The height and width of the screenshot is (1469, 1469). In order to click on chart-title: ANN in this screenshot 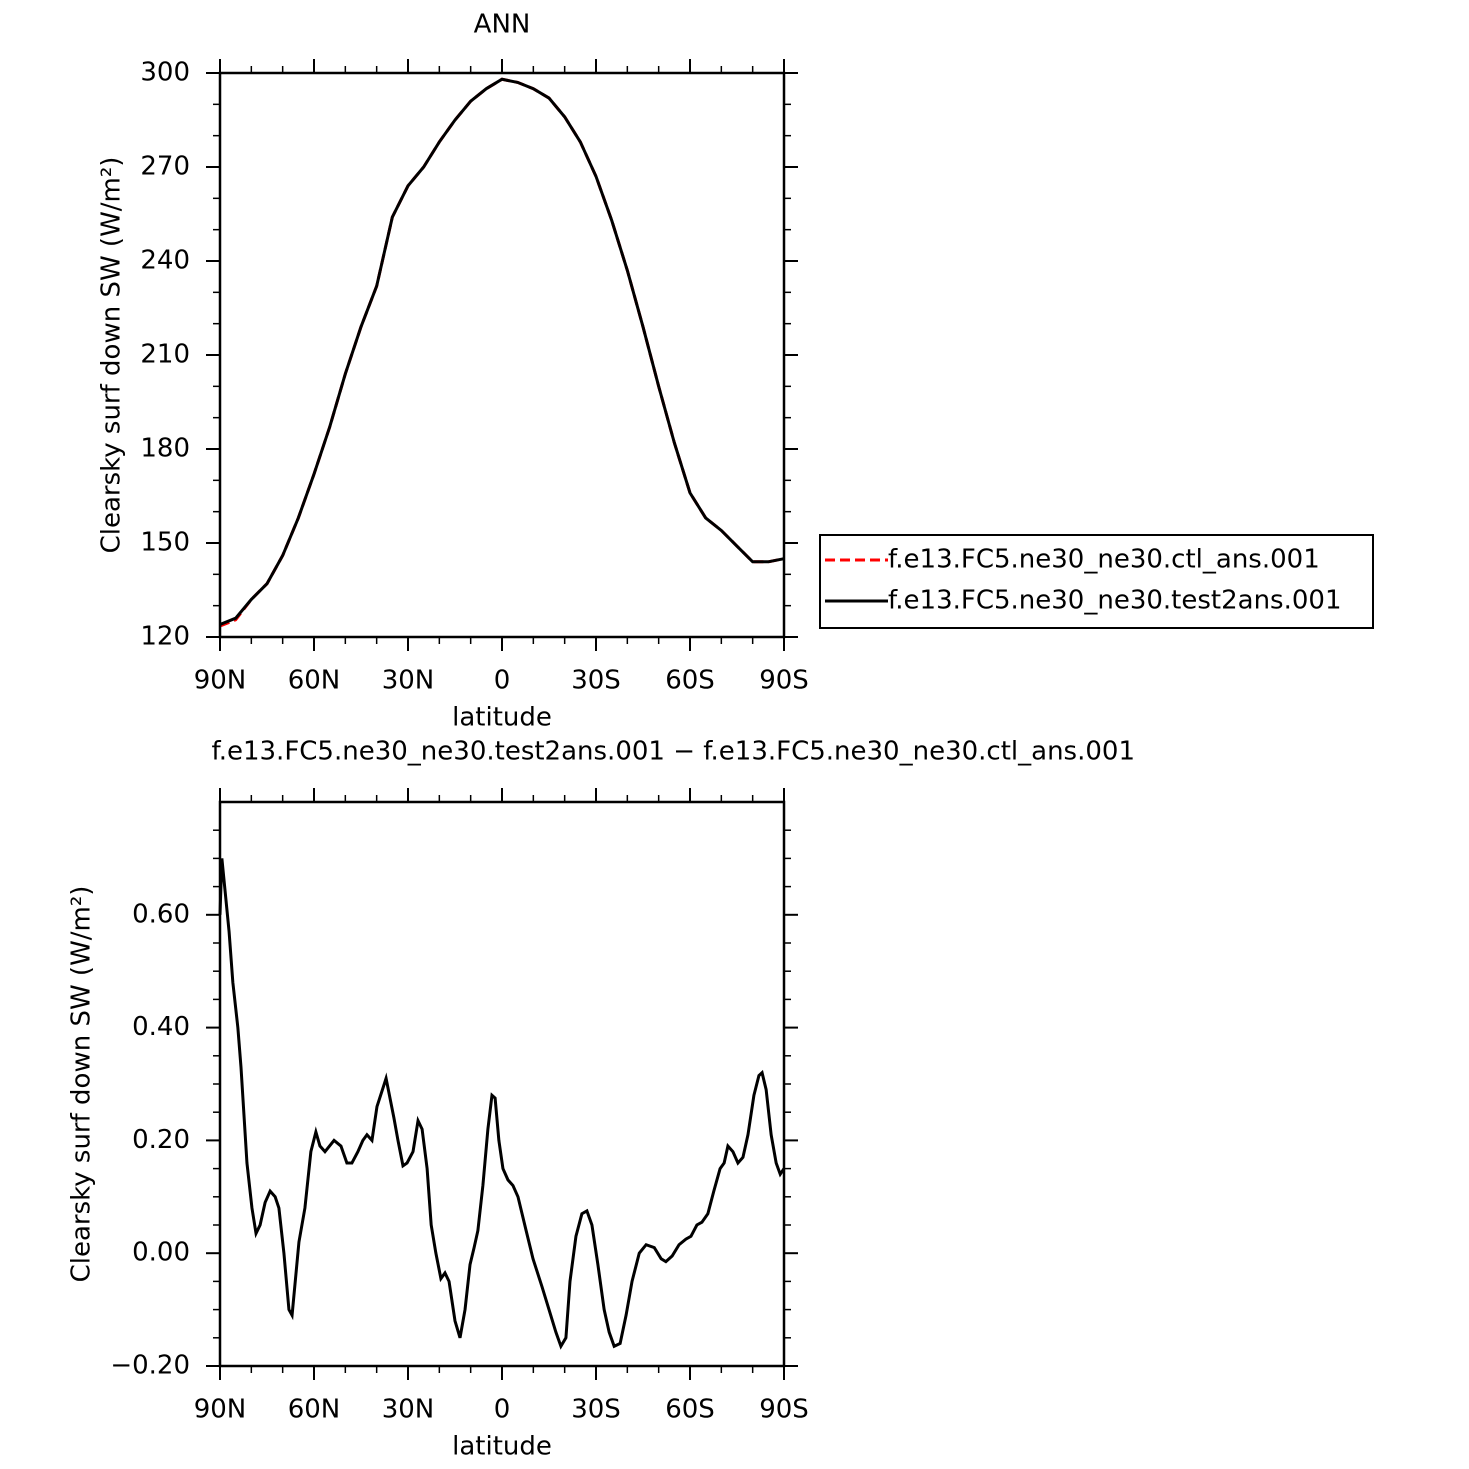, I will do `click(502, 25)`.